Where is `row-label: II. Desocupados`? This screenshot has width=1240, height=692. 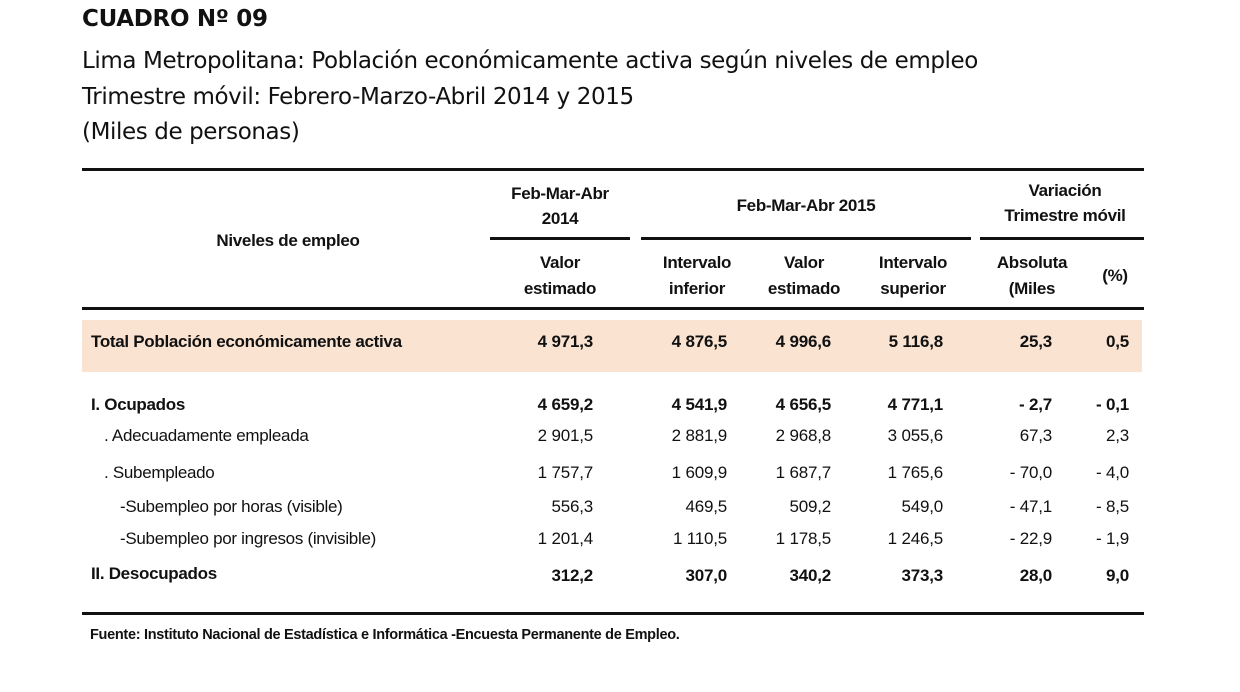 row-label: II. Desocupados is located at coordinates (154, 573).